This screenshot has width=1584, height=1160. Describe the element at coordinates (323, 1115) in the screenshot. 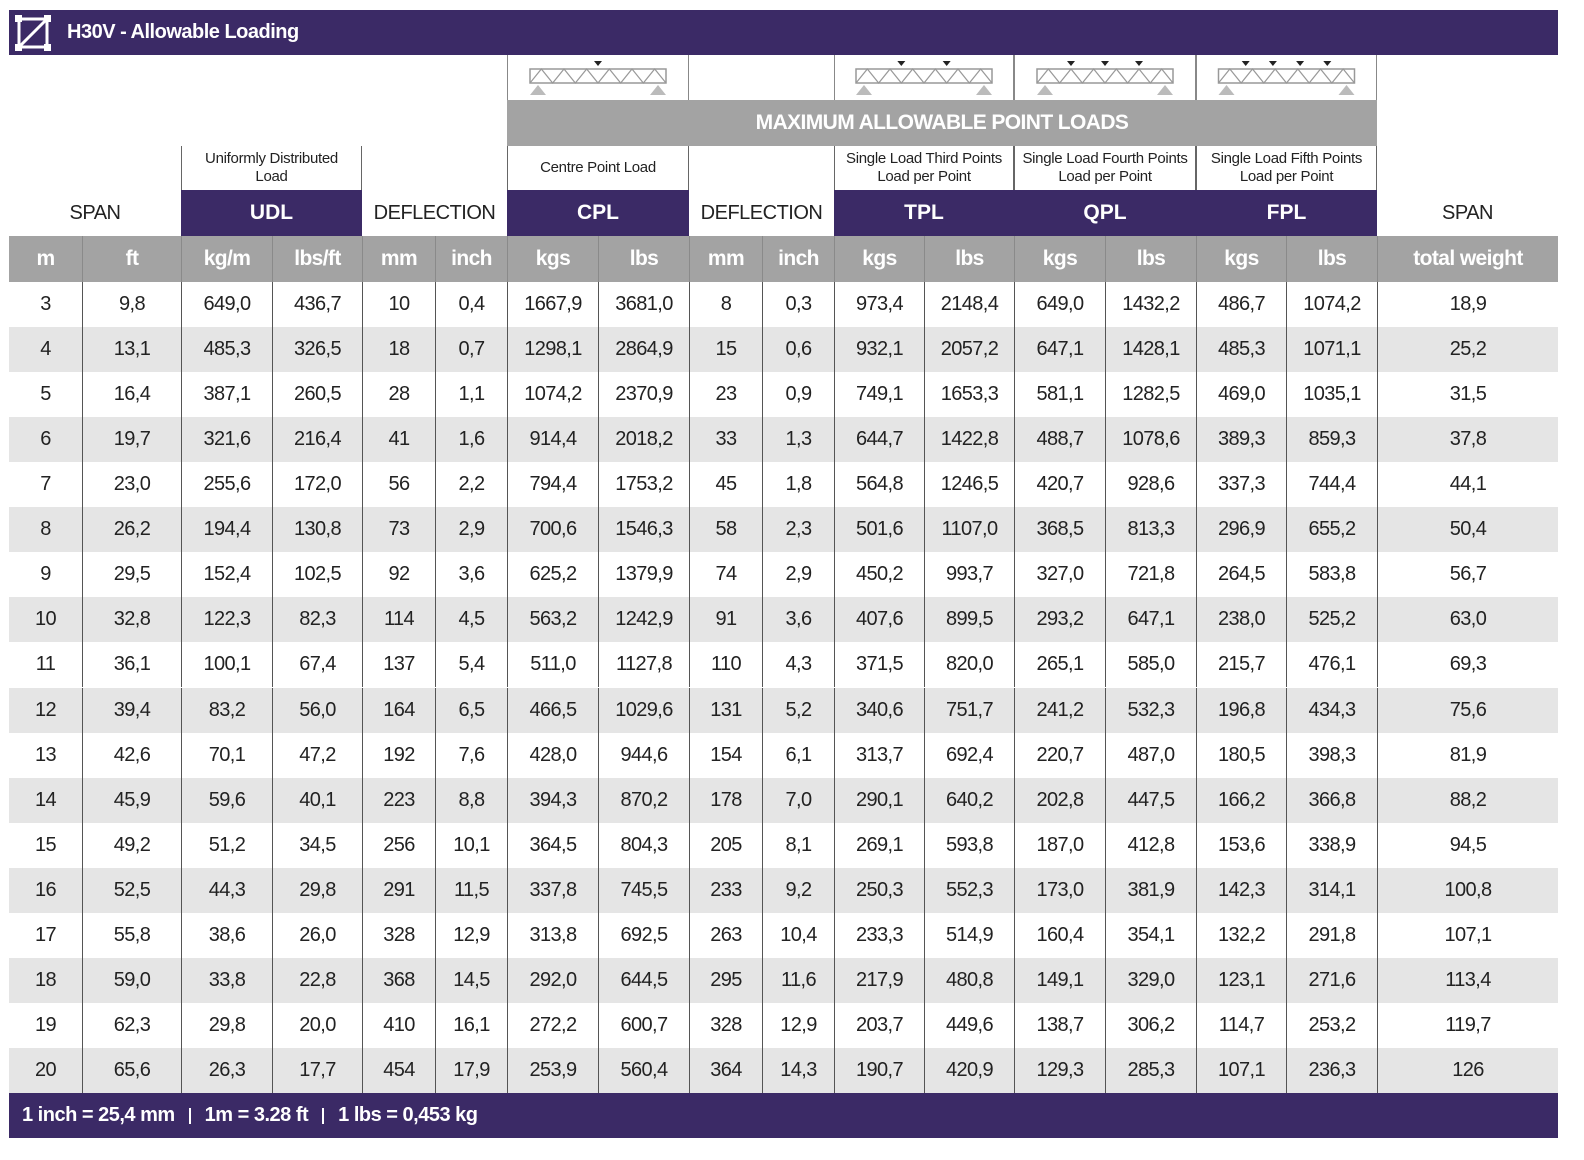

I see `separator` at that location.